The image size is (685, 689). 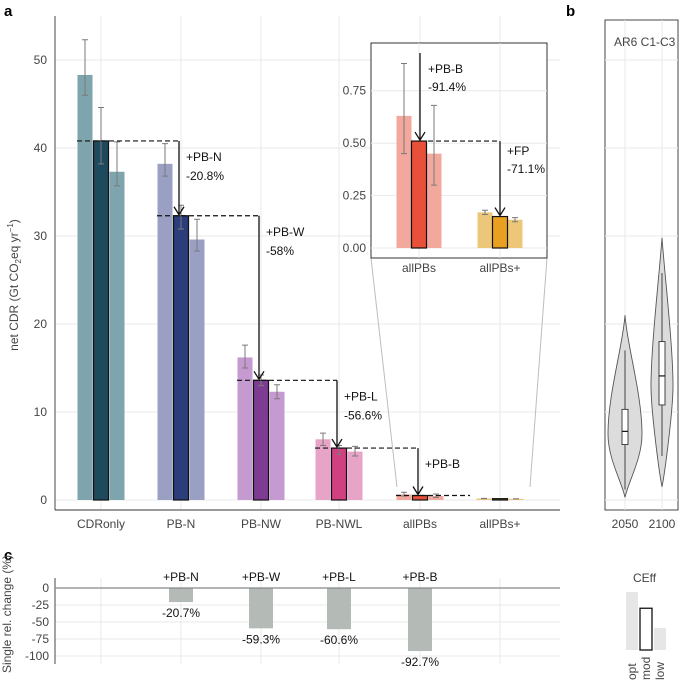 What do you see at coordinates (339, 640) in the screenshot?
I see `panel-c-value-label: -60.6%` at bounding box center [339, 640].